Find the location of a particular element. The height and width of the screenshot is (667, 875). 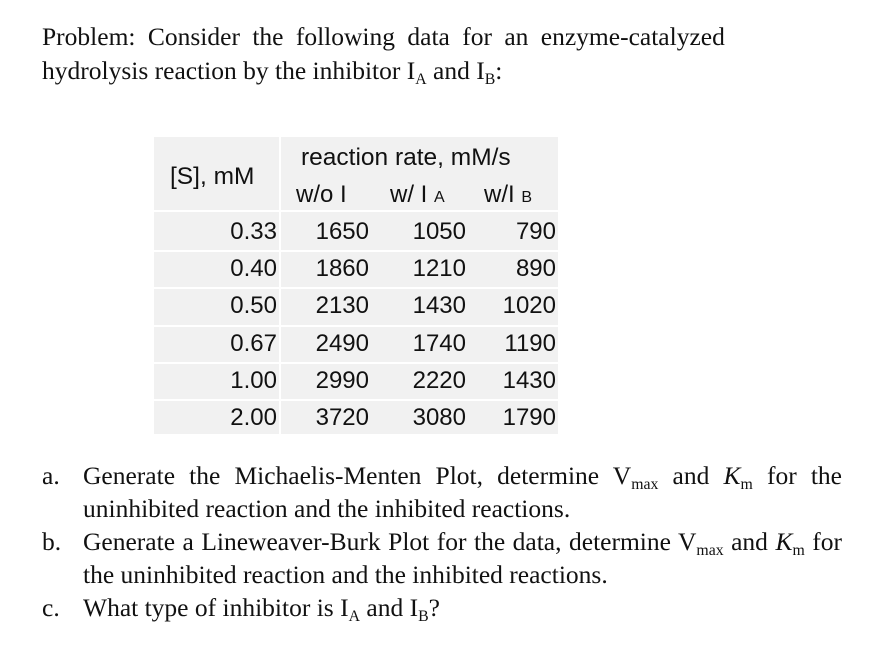

table-cell-wo: 2490 is located at coordinates (342, 343).